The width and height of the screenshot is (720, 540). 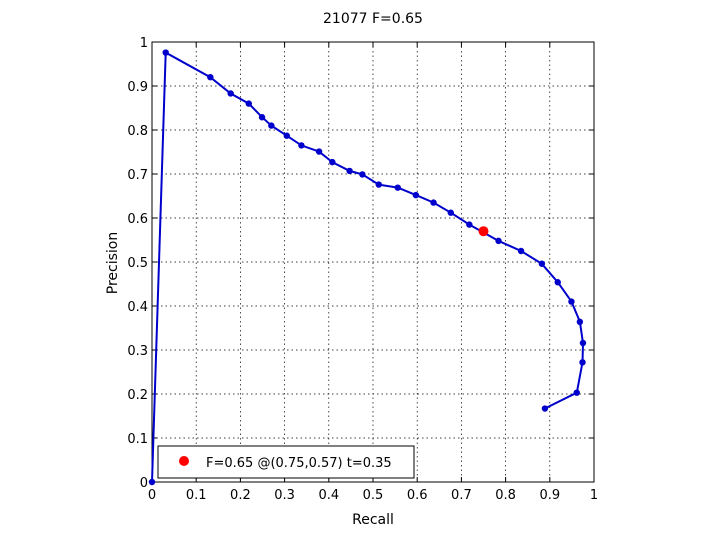 I want to click on y-tick-label: 0.6, so click(x=137, y=219).